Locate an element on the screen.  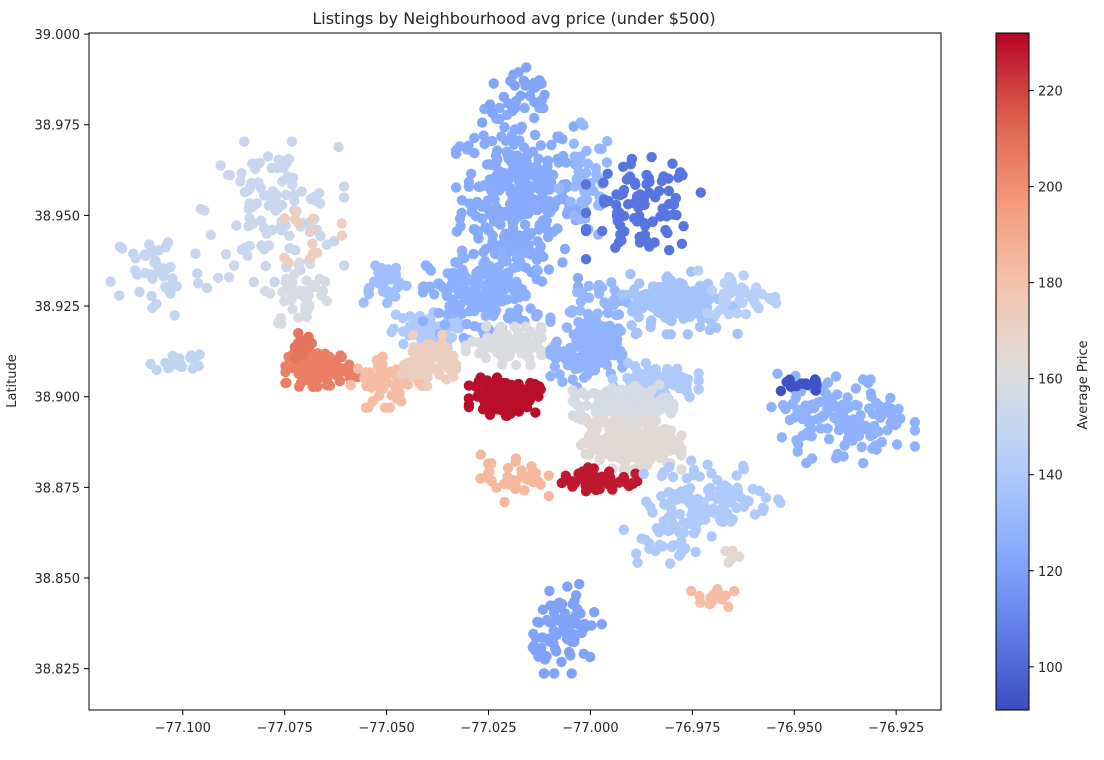
colorbar-tick-label: 100 is located at coordinates (1050, 668).